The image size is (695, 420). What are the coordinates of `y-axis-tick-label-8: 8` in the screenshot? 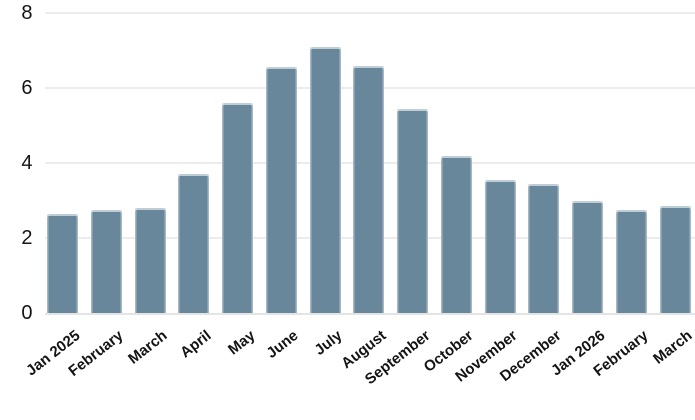 It's located at (27, 13).